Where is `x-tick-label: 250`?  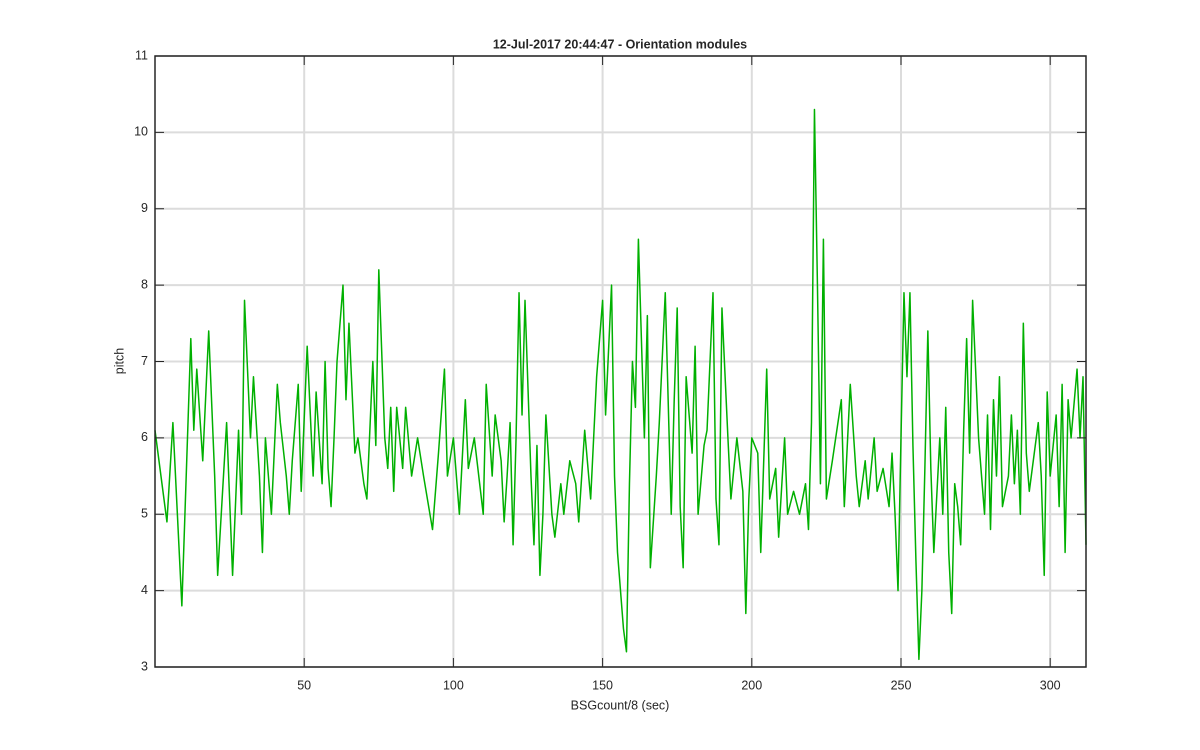
x-tick-label: 250 is located at coordinates (901, 685).